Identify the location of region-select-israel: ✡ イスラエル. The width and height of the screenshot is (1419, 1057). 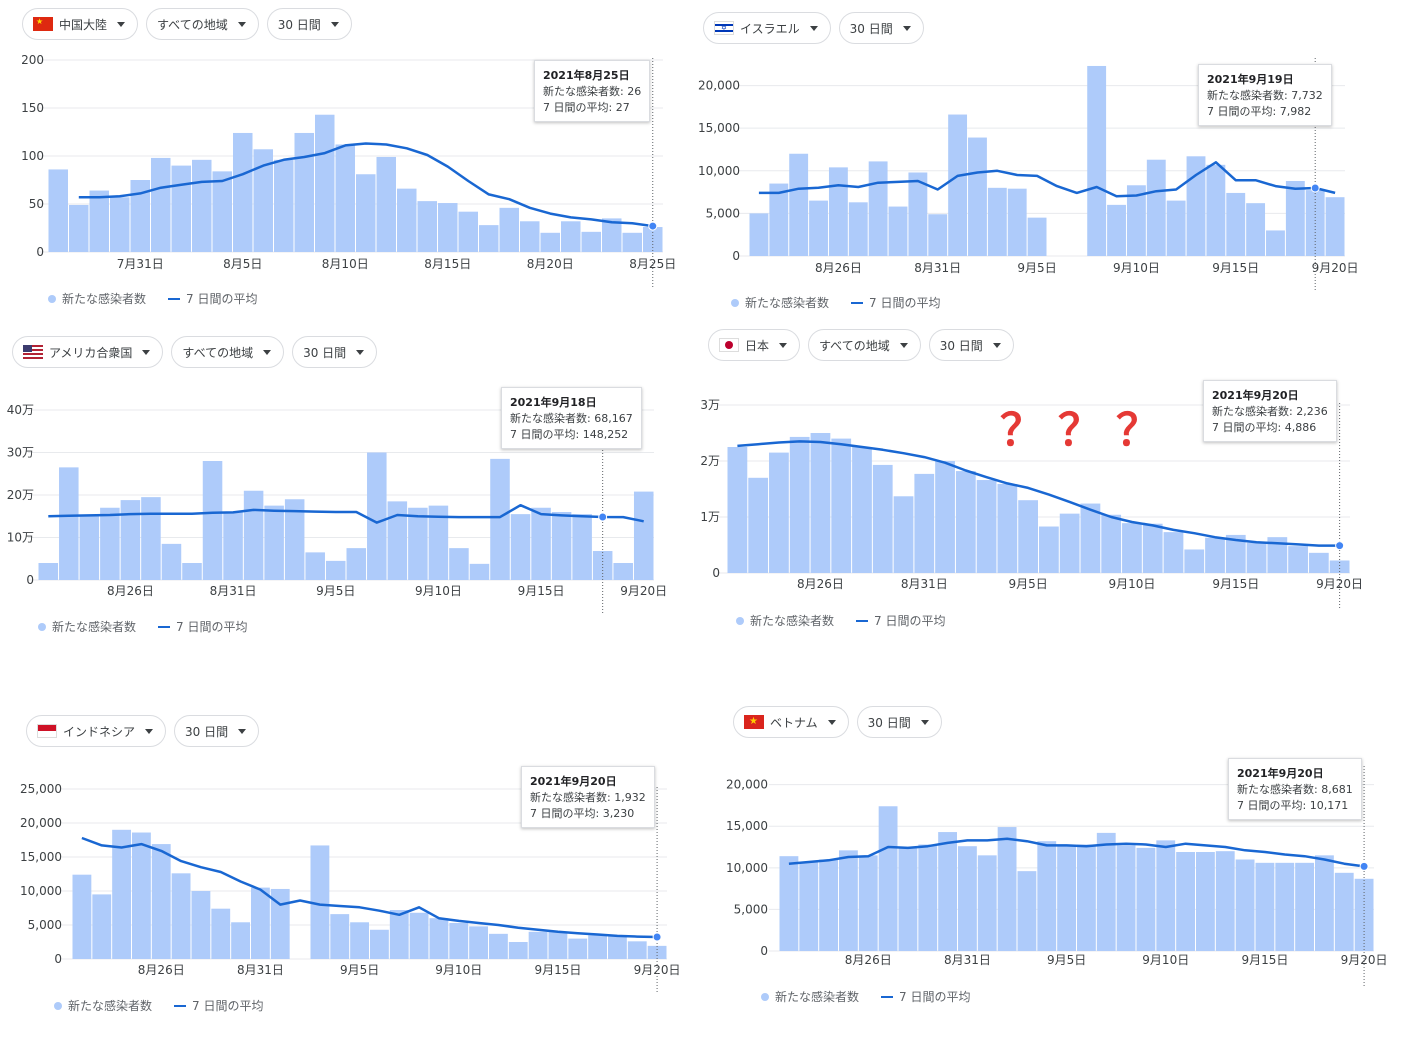
(767, 28).